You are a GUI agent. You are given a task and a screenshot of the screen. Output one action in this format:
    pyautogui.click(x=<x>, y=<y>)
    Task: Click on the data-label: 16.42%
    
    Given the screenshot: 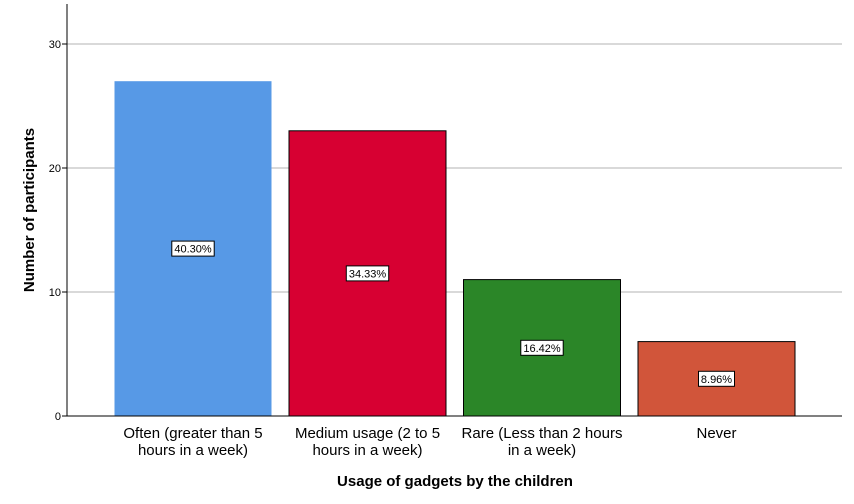 What is the action you would take?
    pyautogui.click(x=542, y=349)
    